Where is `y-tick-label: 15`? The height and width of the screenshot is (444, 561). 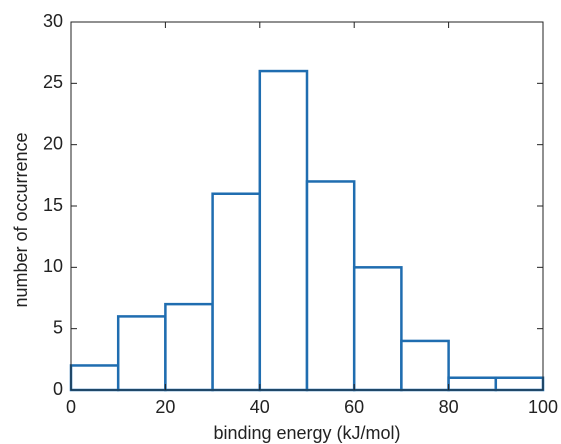
y-tick-label: 15 is located at coordinates (53, 205).